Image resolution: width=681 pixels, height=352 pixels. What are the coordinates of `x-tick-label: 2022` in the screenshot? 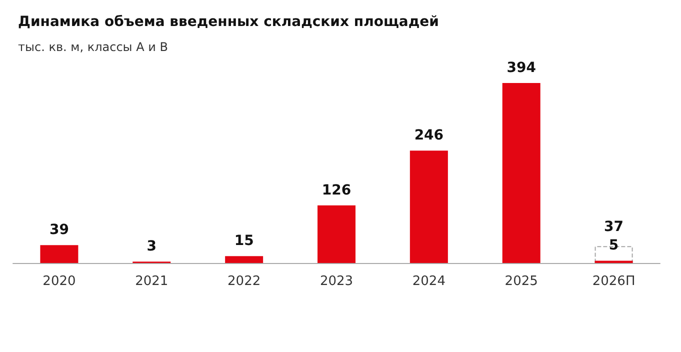 It's located at (244, 281).